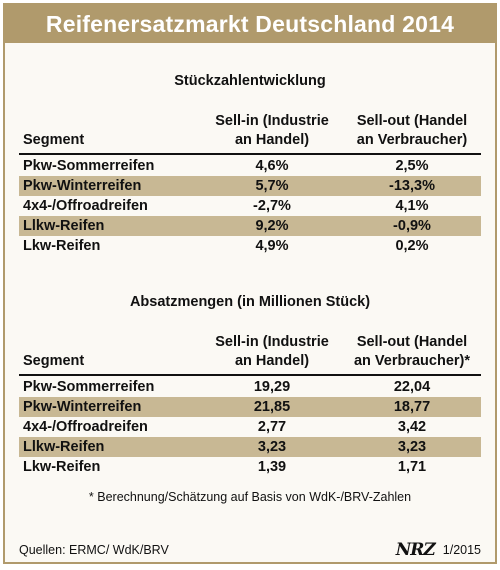  What do you see at coordinates (412, 130) in the screenshot?
I see `header-sell-out: Sell-out (Handel an Verbraucher)` at bounding box center [412, 130].